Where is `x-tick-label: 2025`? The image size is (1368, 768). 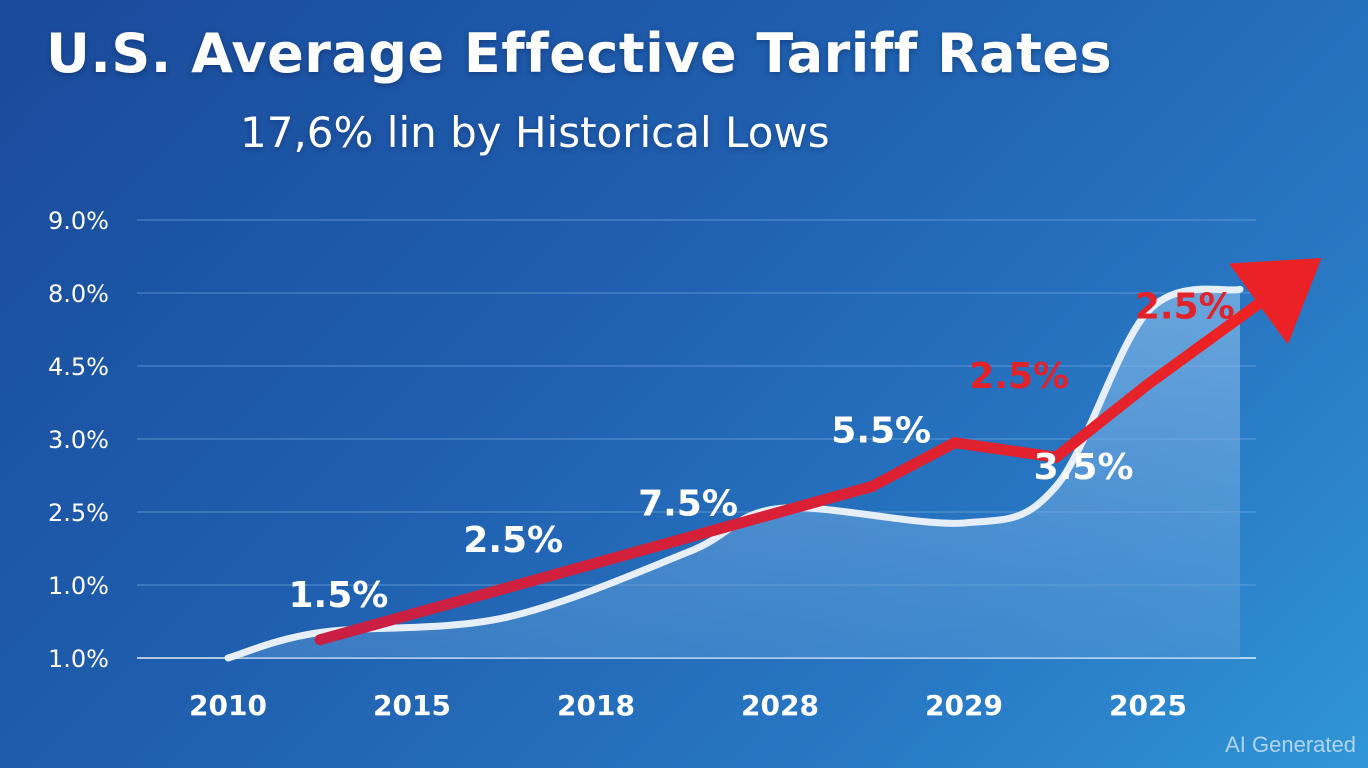 x-tick-label: 2025 is located at coordinates (1148, 705).